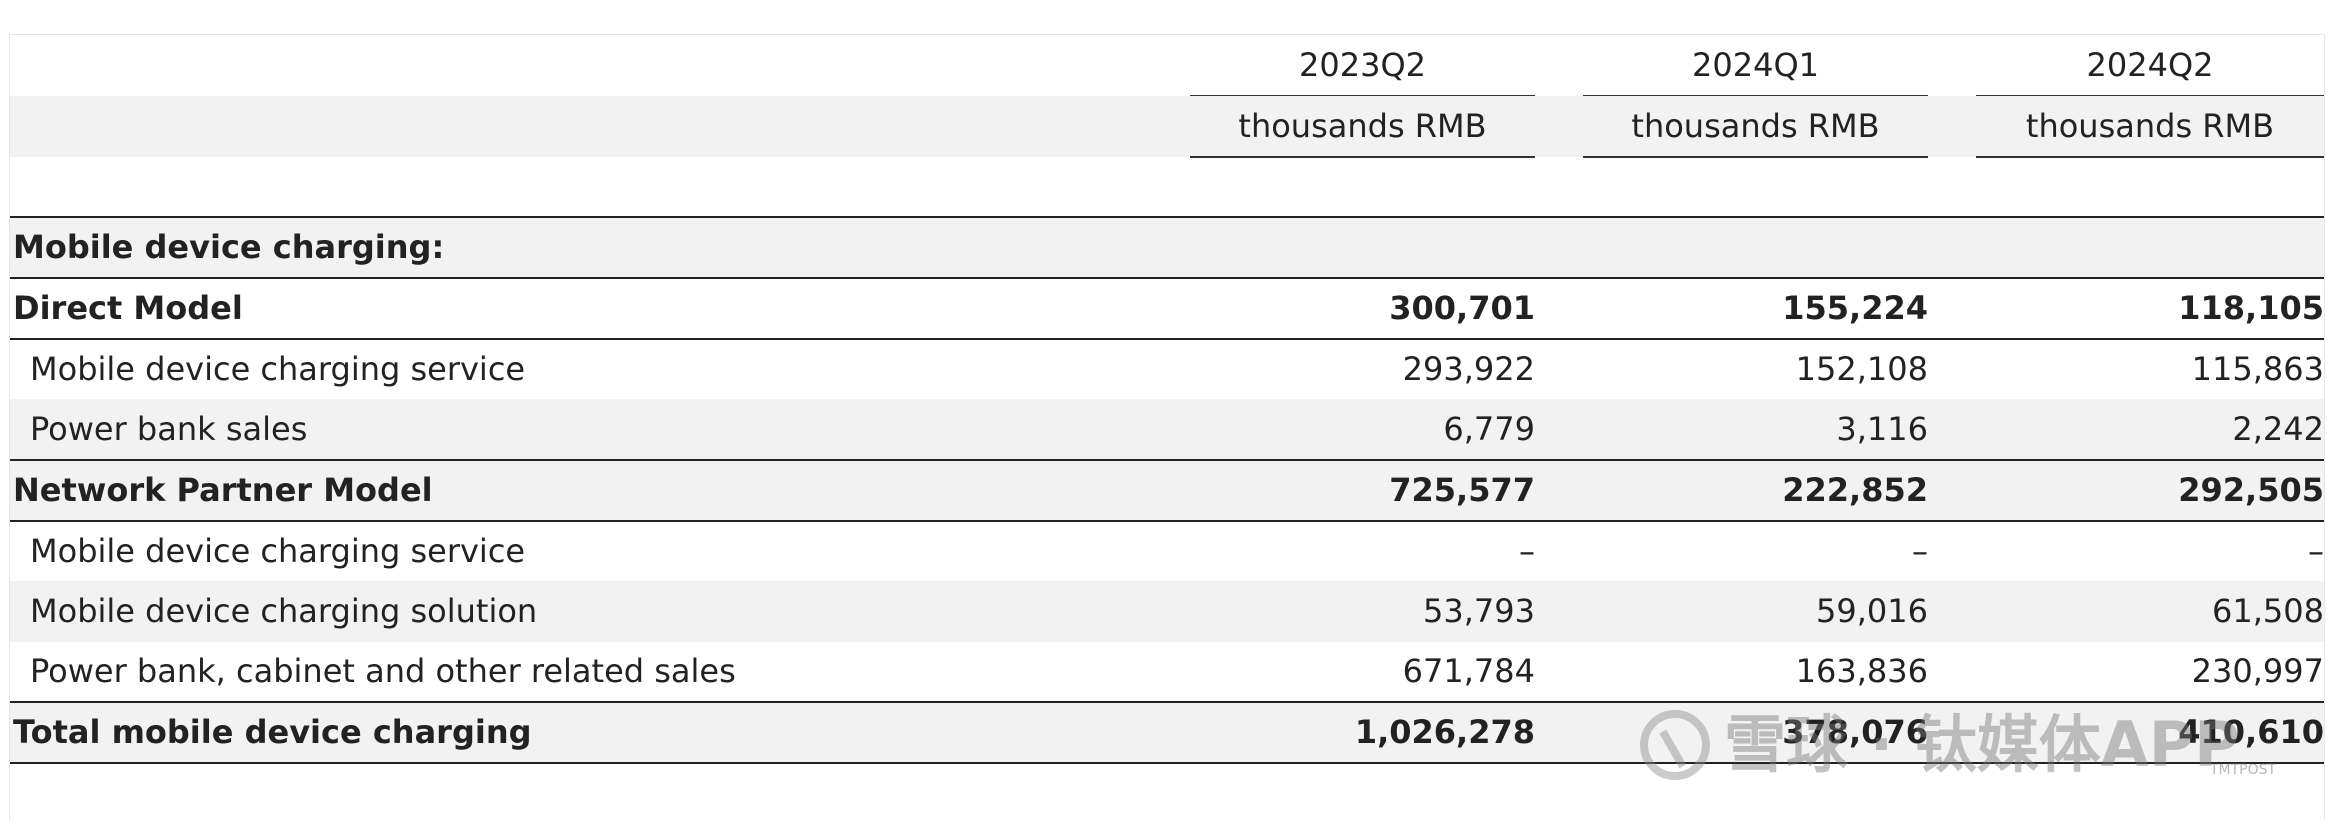  What do you see at coordinates (1462, 490) in the screenshot?
I see `value-2023q2: 725,577` at bounding box center [1462, 490].